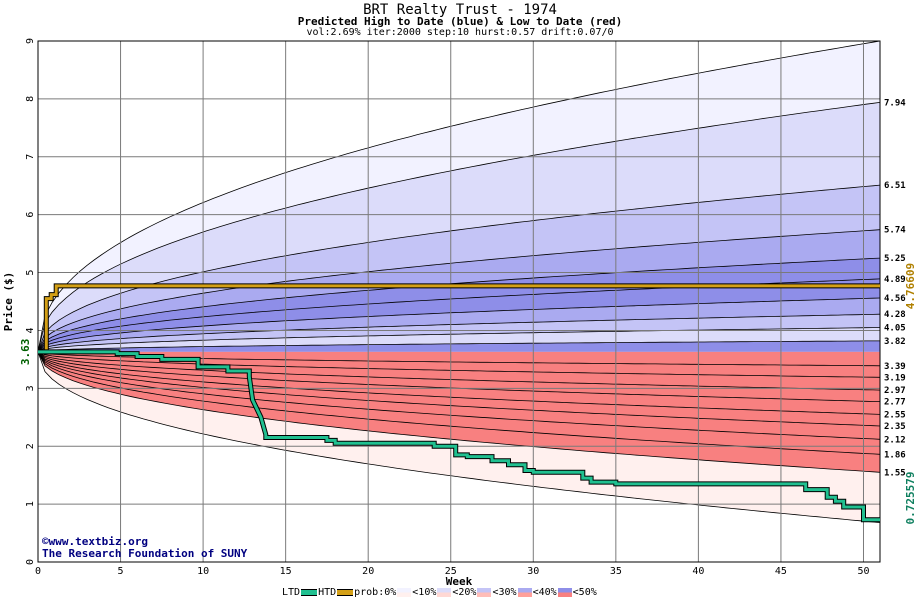 The image size is (920, 600). Describe the element at coordinates (345, 592) in the screenshot. I see `legend-htd-swatch` at that location.